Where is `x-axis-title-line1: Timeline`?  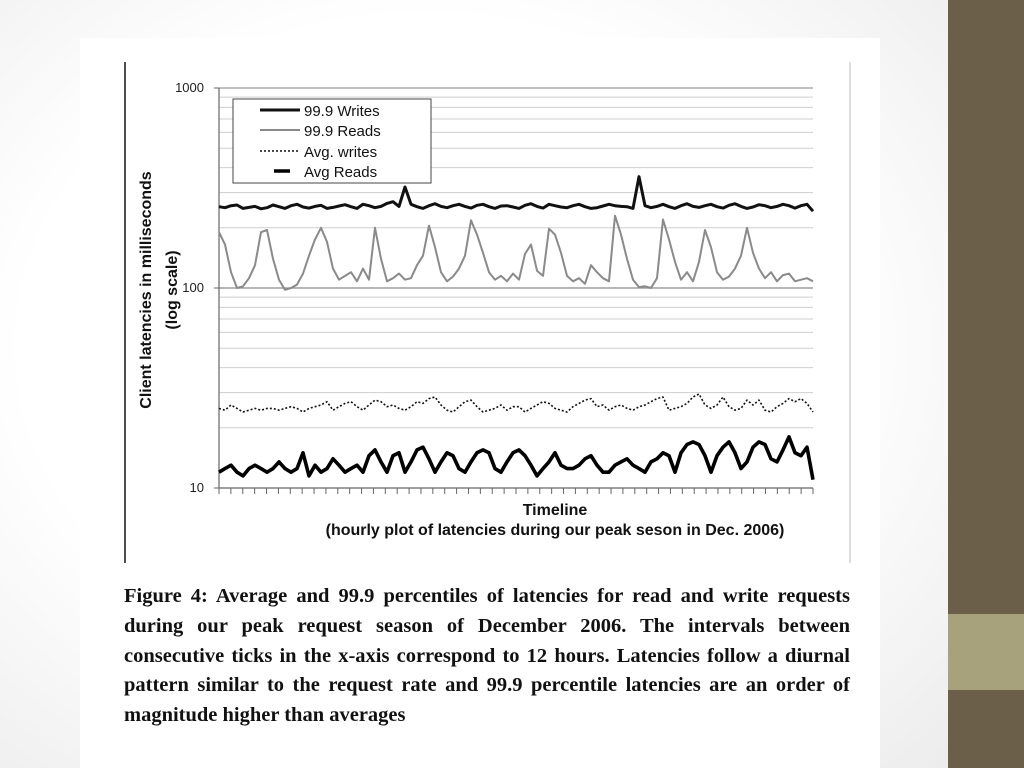 x-axis-title-line1: Timeline is located at coordinates (555, 510).